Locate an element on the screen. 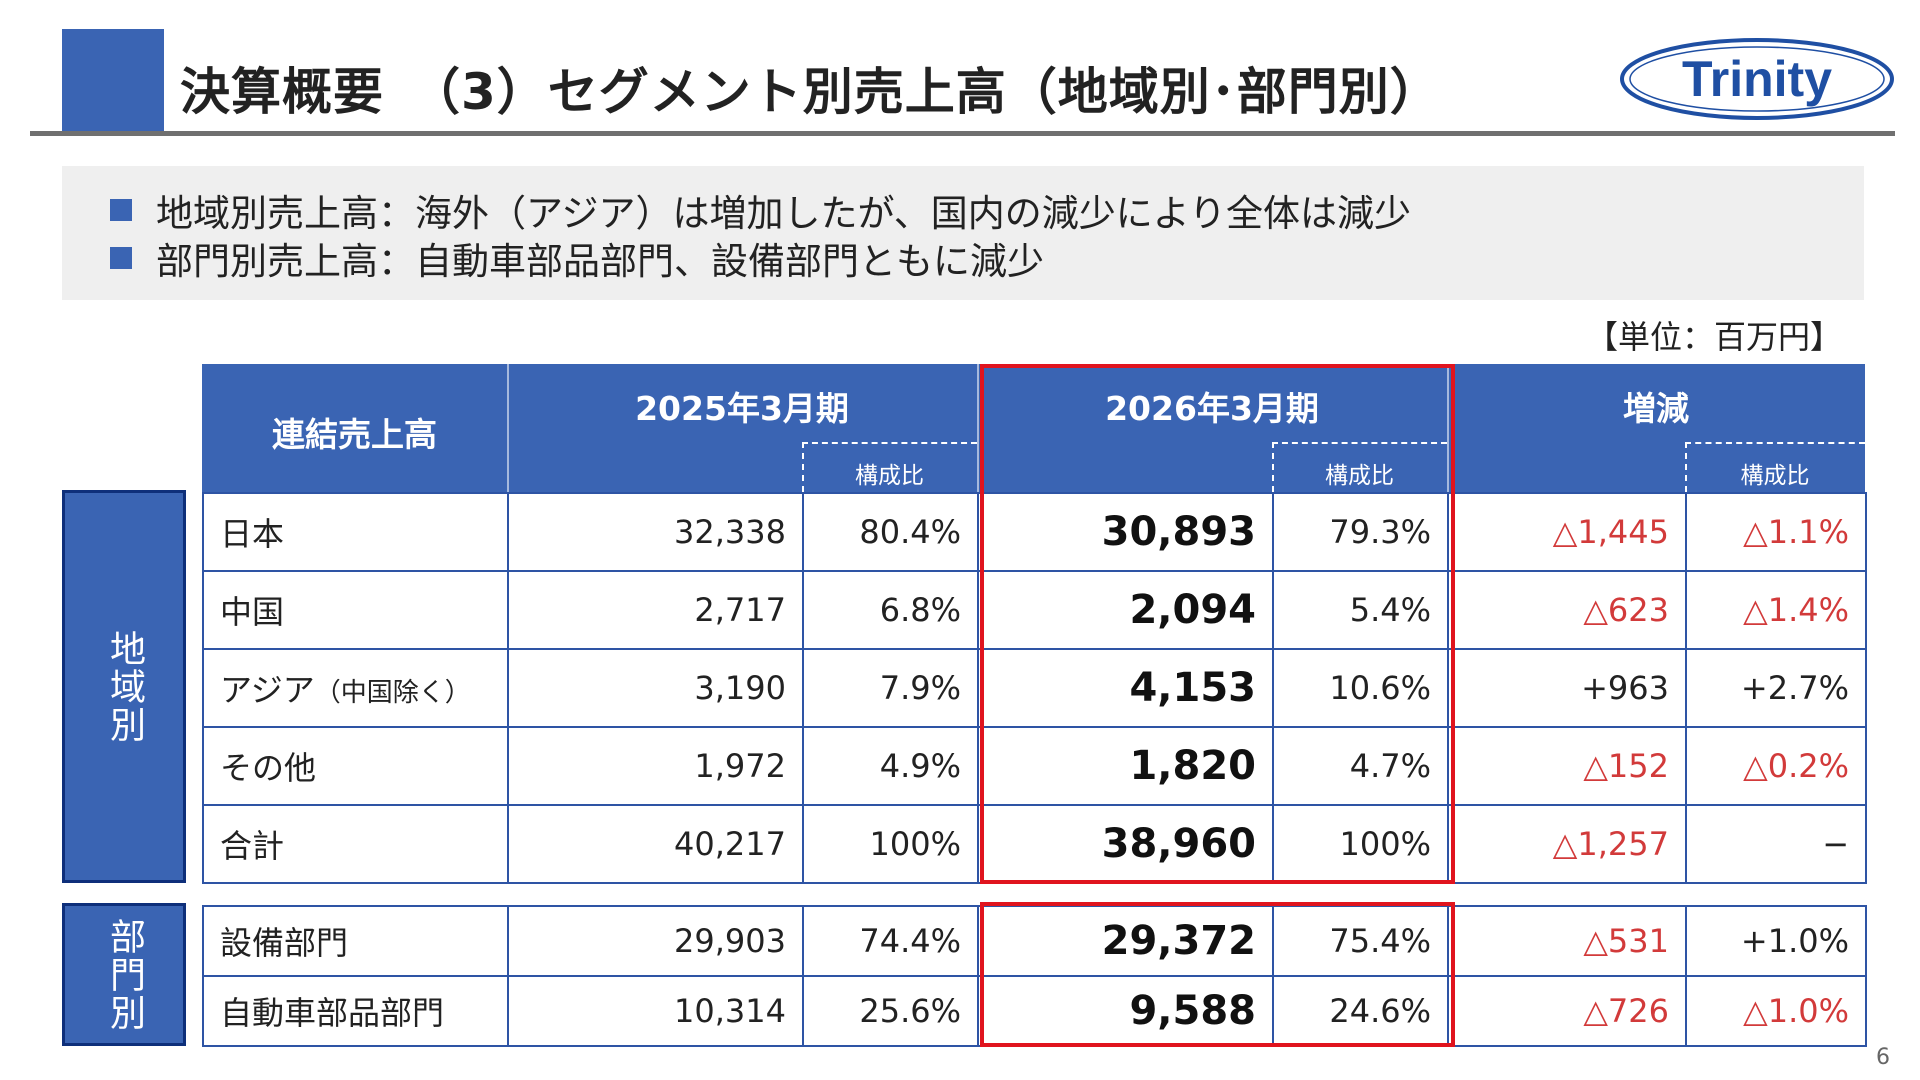 This screenshot has height=1080, width=1920. header-ratio-2025: 構成比 is located at coordinates (889, 476).